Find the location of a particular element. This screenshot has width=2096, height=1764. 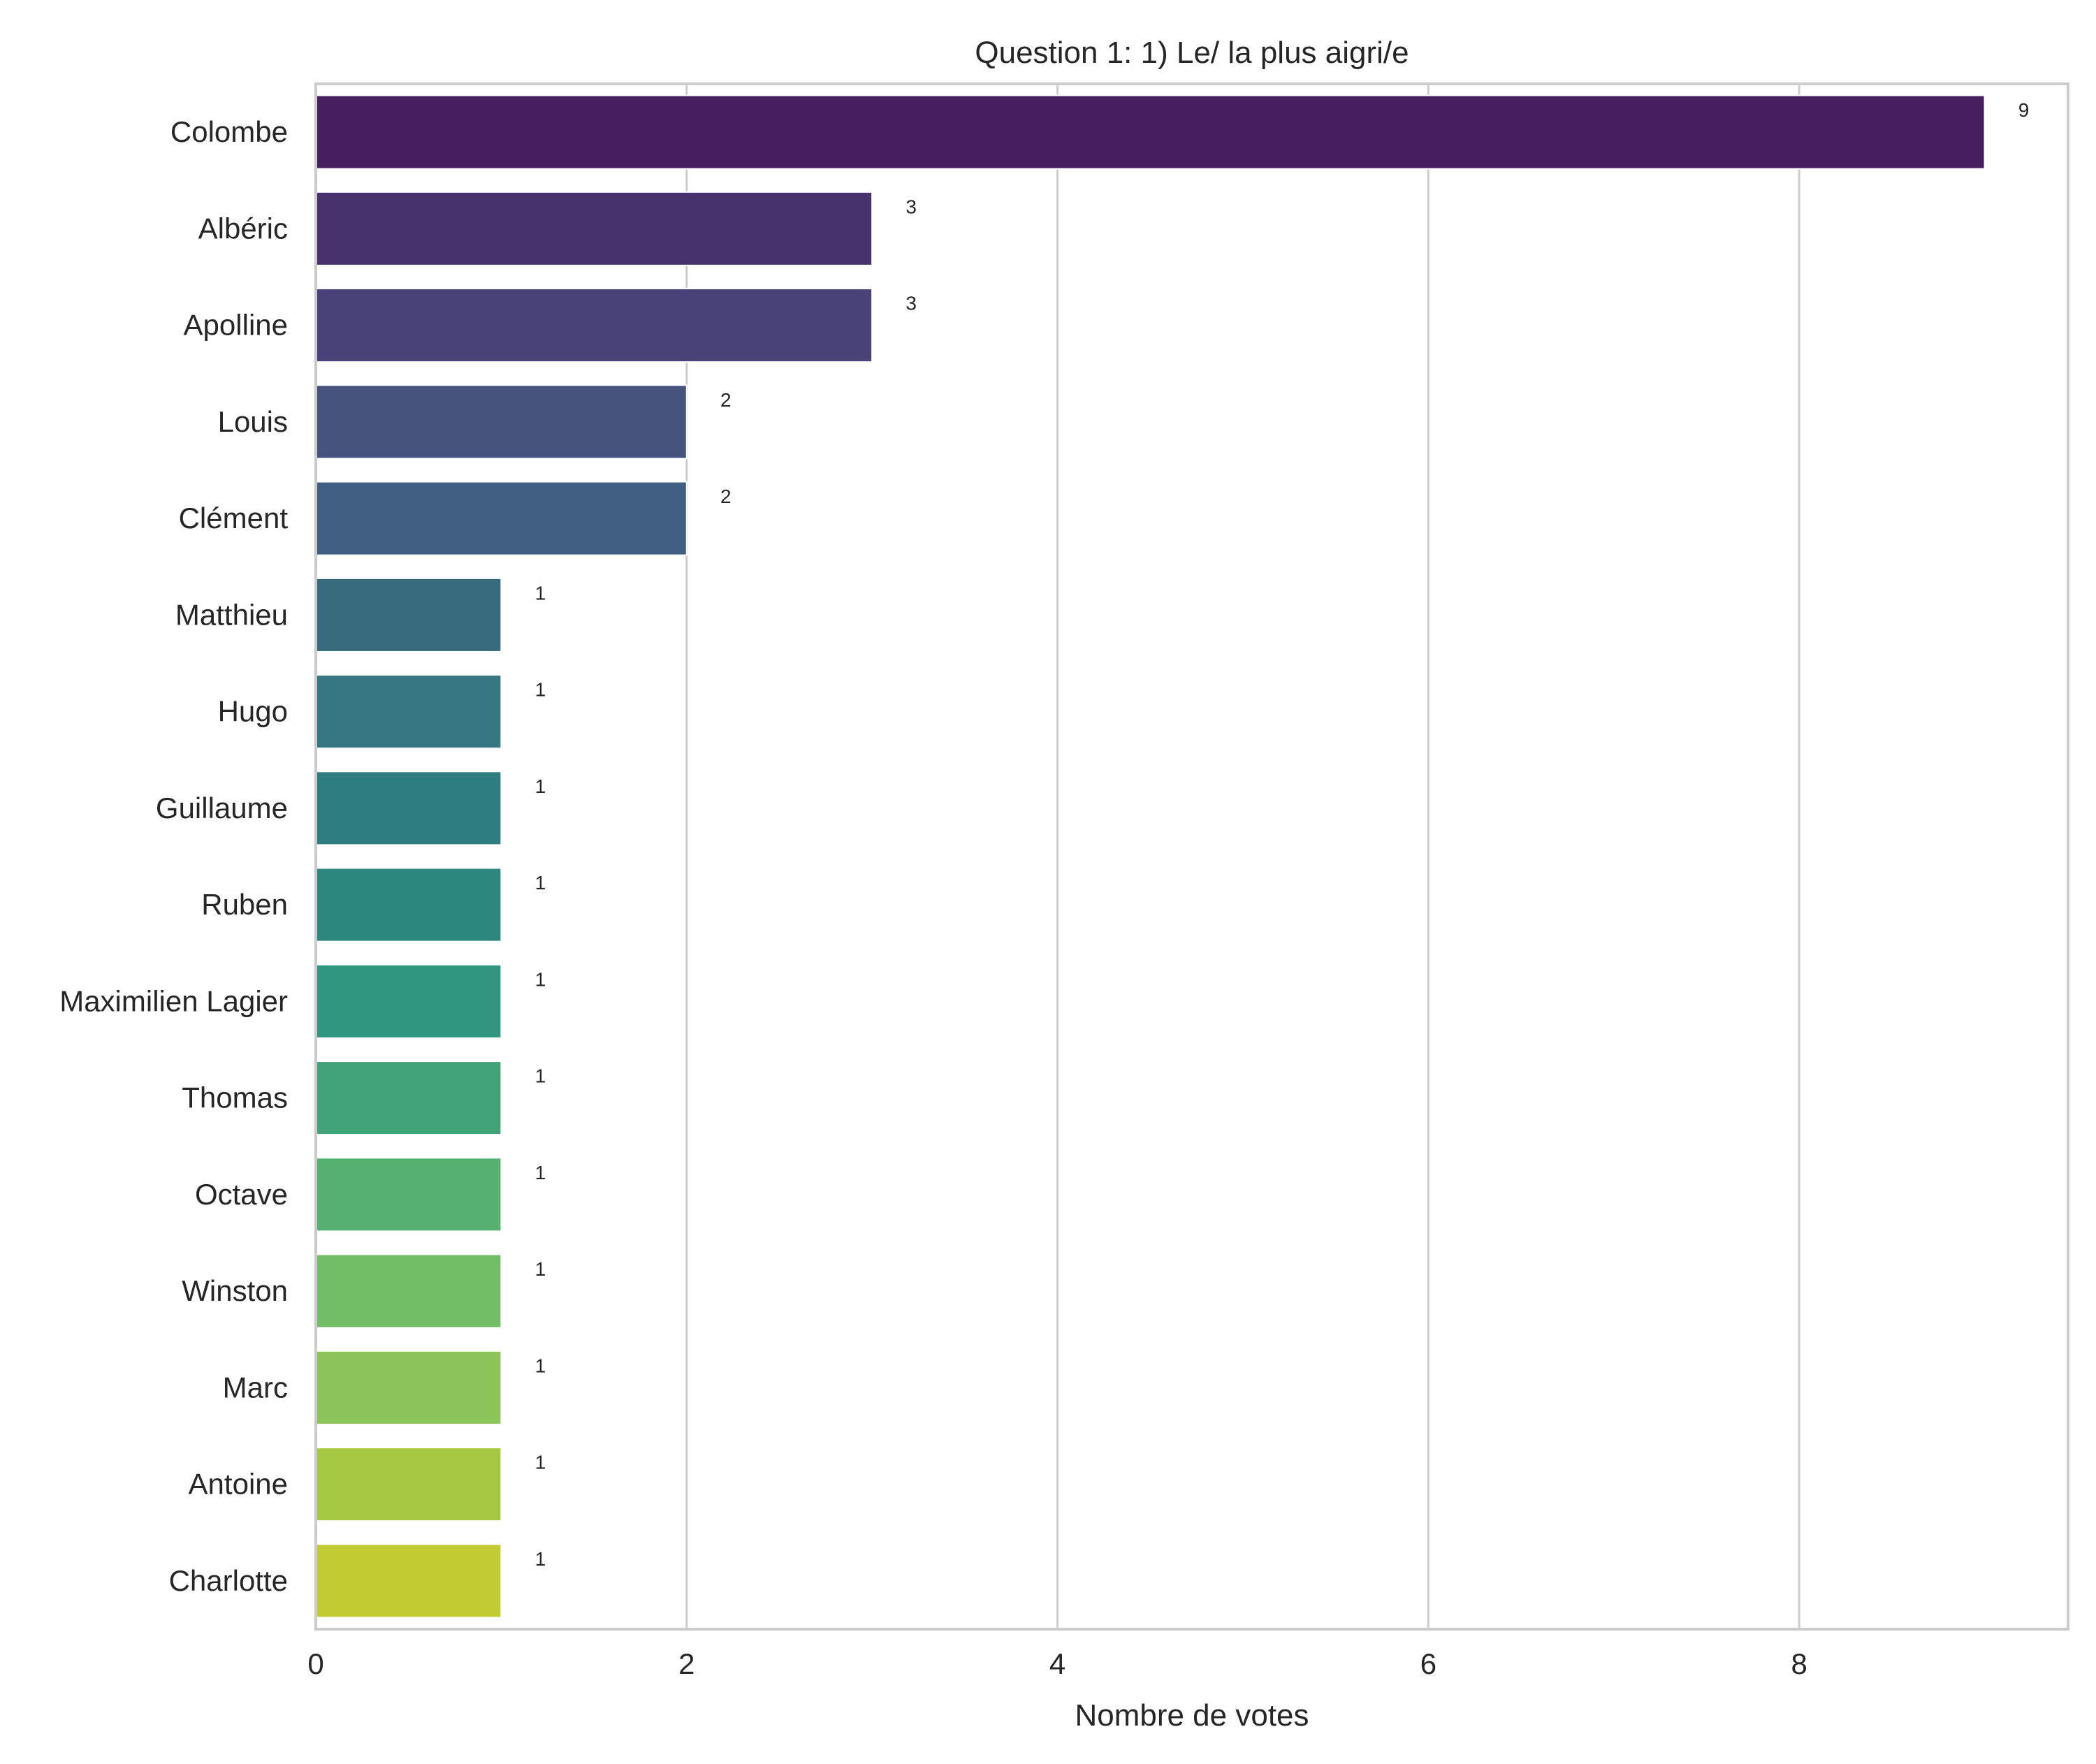

x-tick-label: 4 is located at coordinates (1057, 1663).